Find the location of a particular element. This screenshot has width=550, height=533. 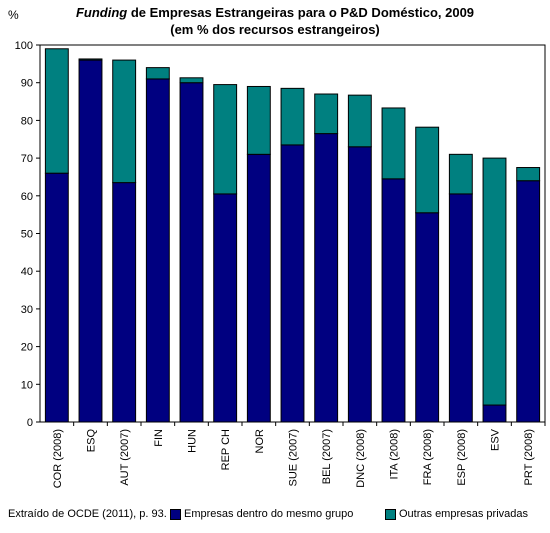

x-tick-label: ESQ is located at coordinates (92, 441).